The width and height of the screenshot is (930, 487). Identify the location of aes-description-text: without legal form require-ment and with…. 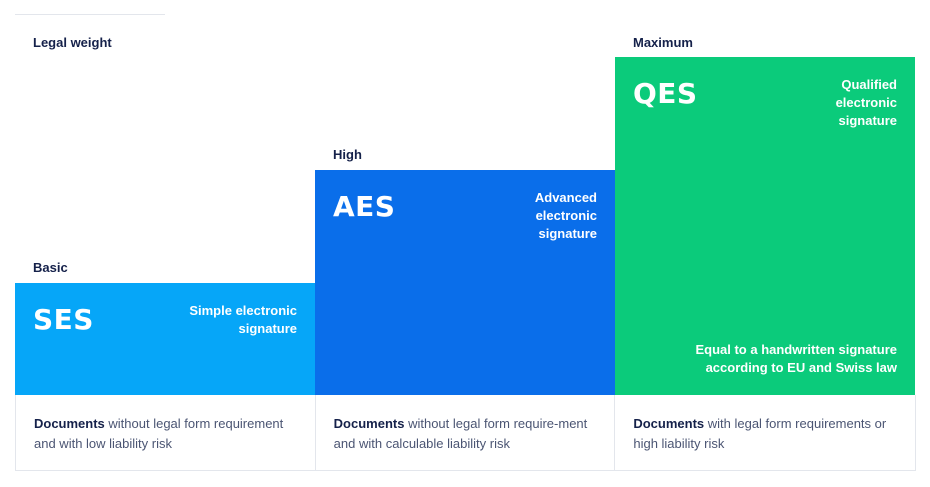
(460, 433).